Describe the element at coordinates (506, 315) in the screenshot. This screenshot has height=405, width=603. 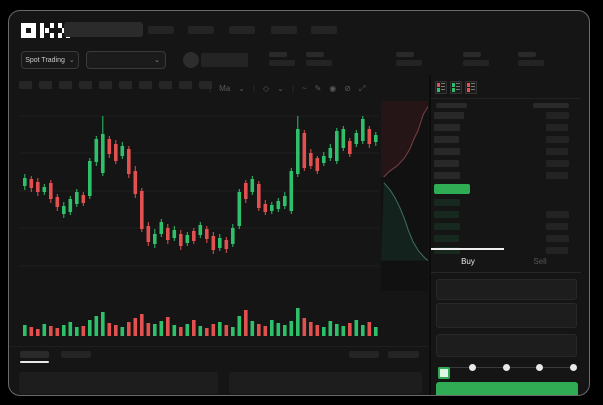
I see `price-field` at that location.